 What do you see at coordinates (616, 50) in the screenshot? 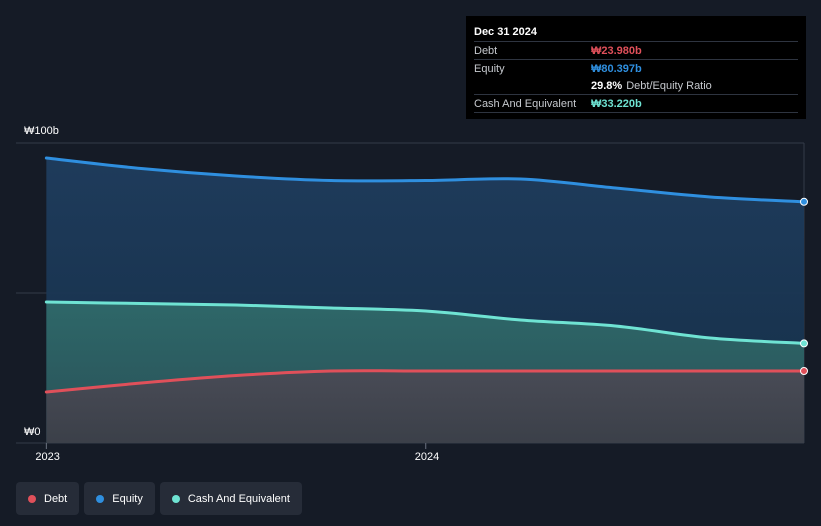
I see `tooltip-debt-value: ₩23.980b` at bounding box center [616, 50].